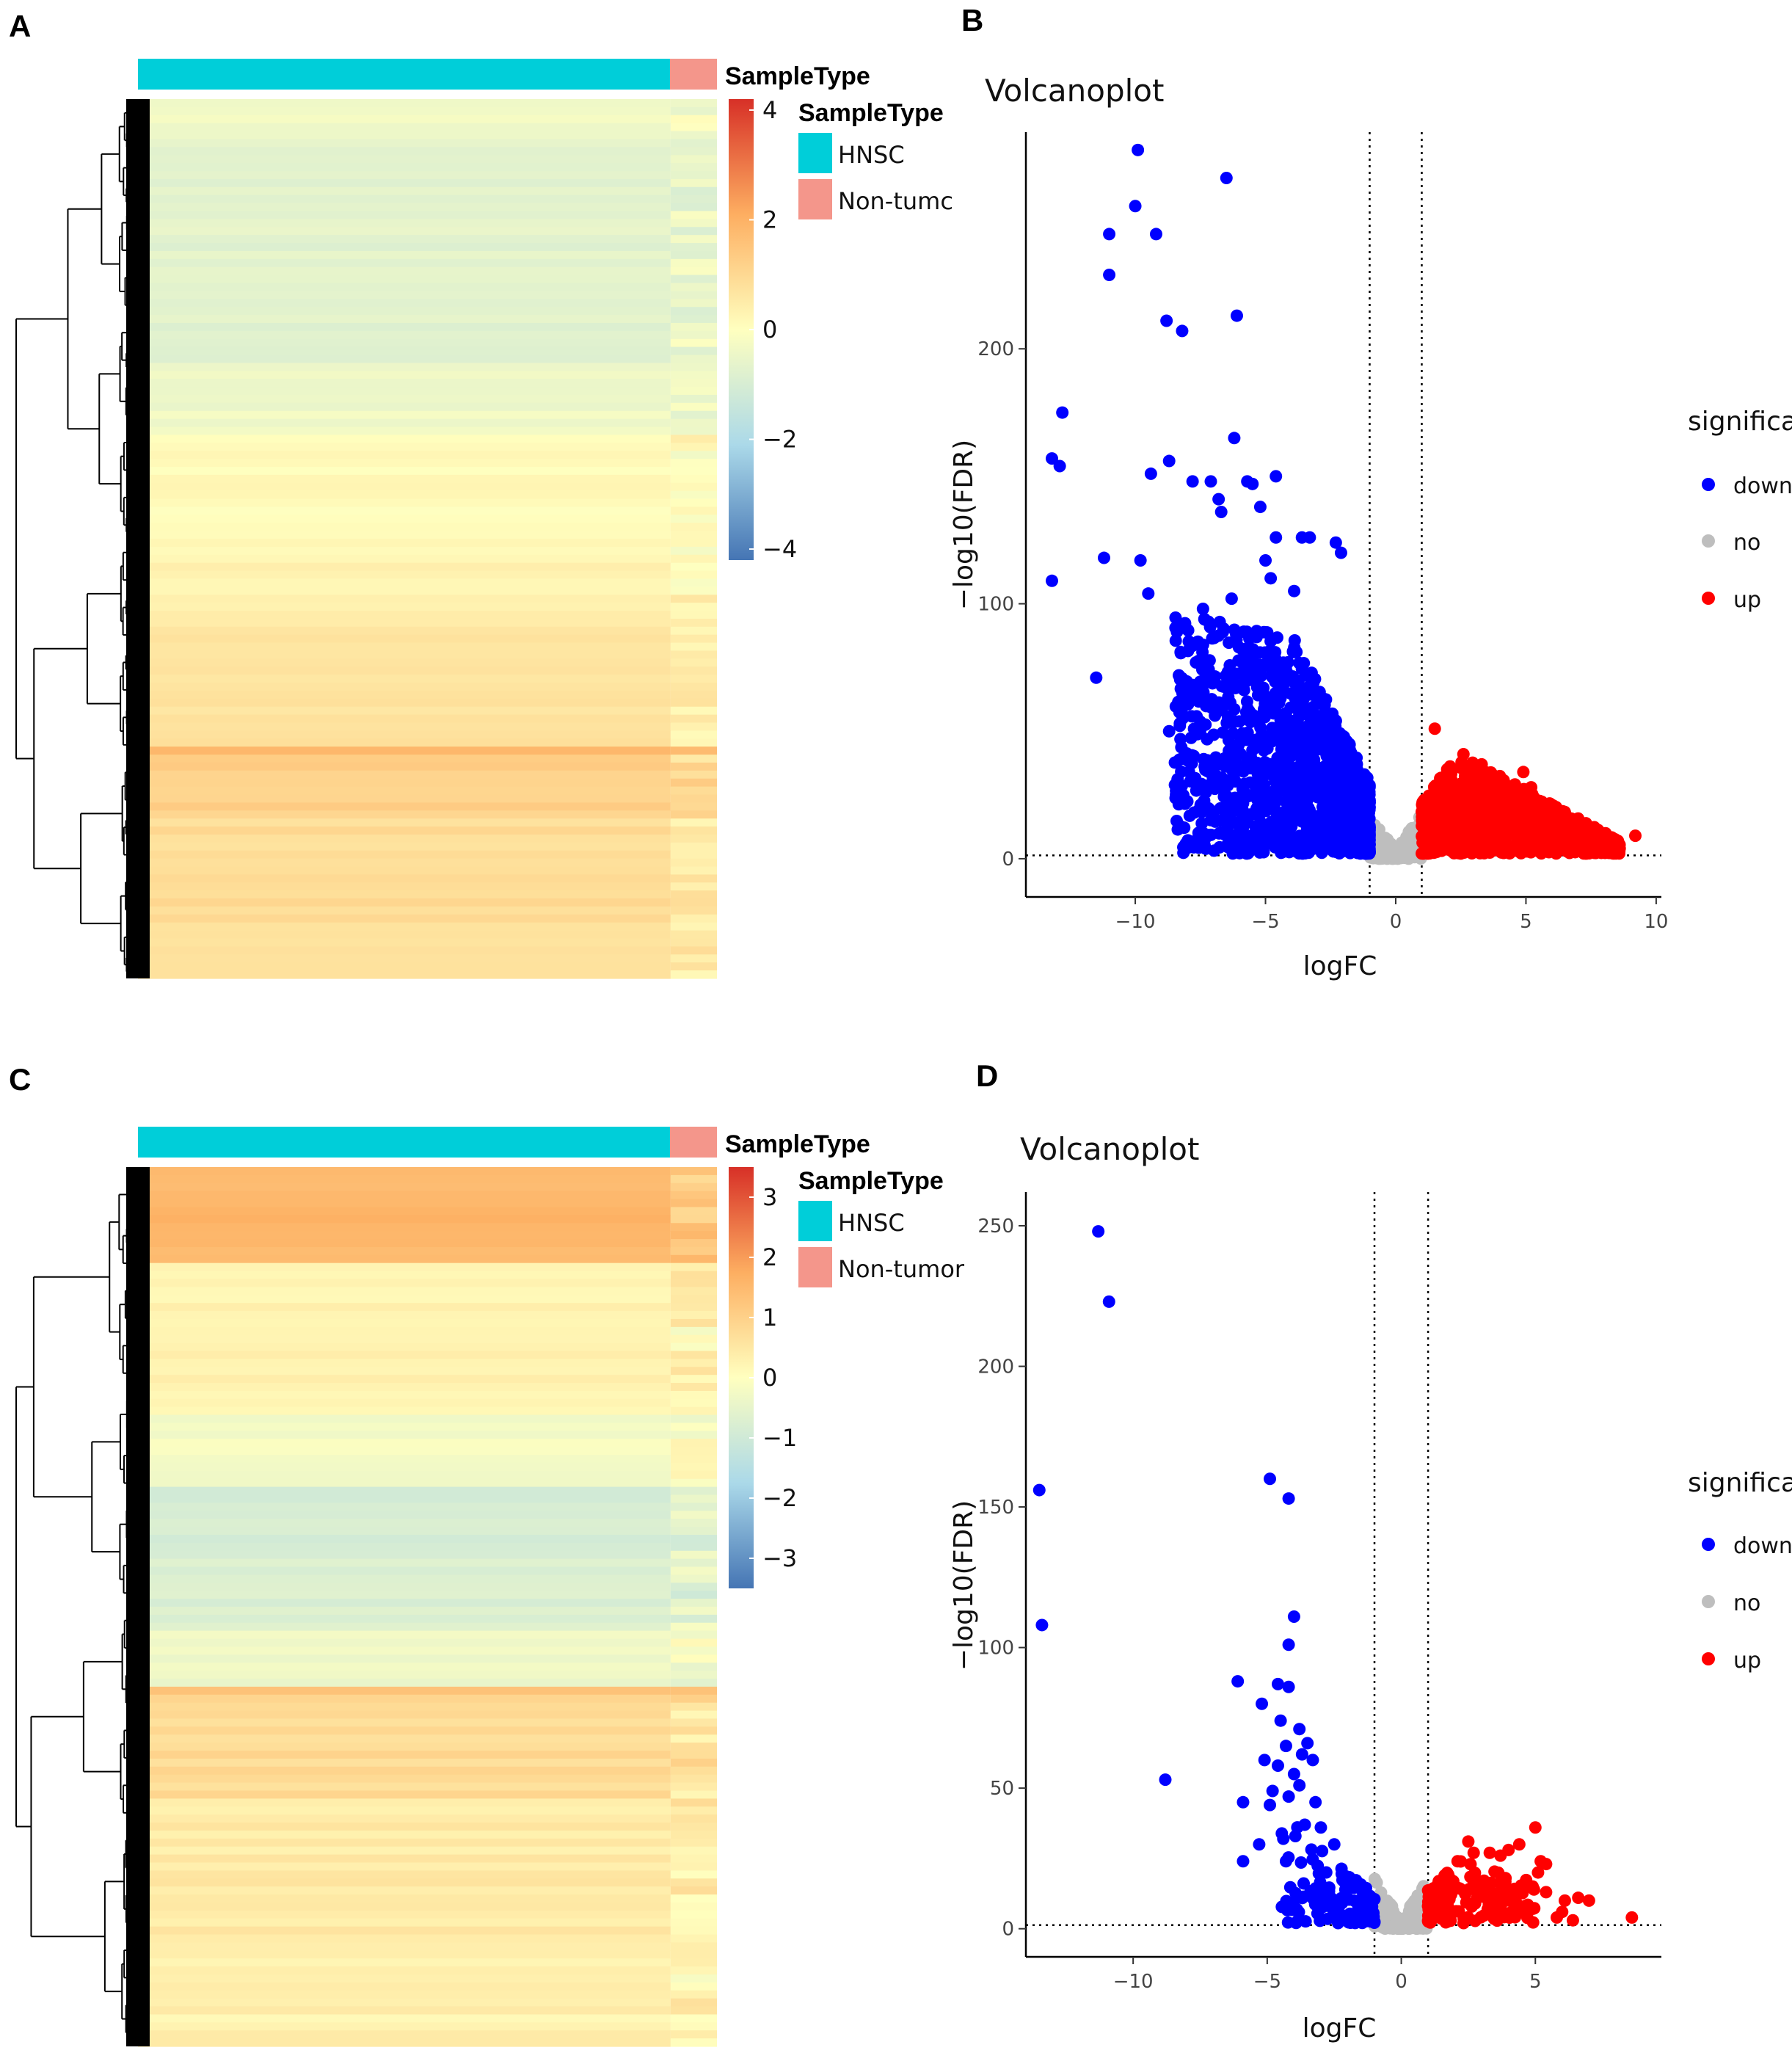  Describe the element at coordinates (1708, 598) in the screenshot. I see `legend-dot-up` at that location.